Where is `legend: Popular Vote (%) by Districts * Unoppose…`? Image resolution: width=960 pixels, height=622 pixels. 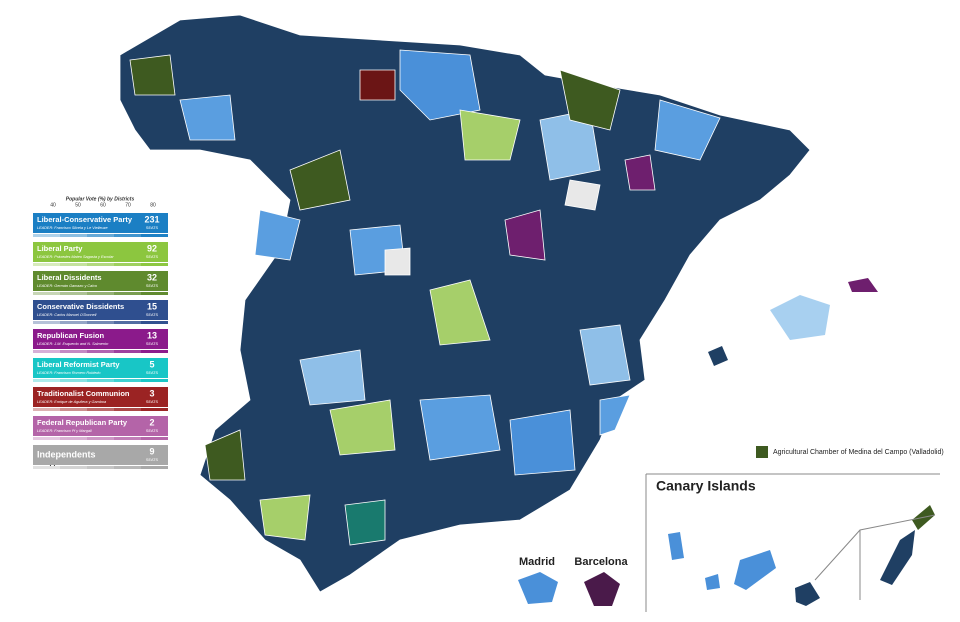
legend: Popular Vote (%) by Districts * Unoppose… is located at coordinates (100, 332).